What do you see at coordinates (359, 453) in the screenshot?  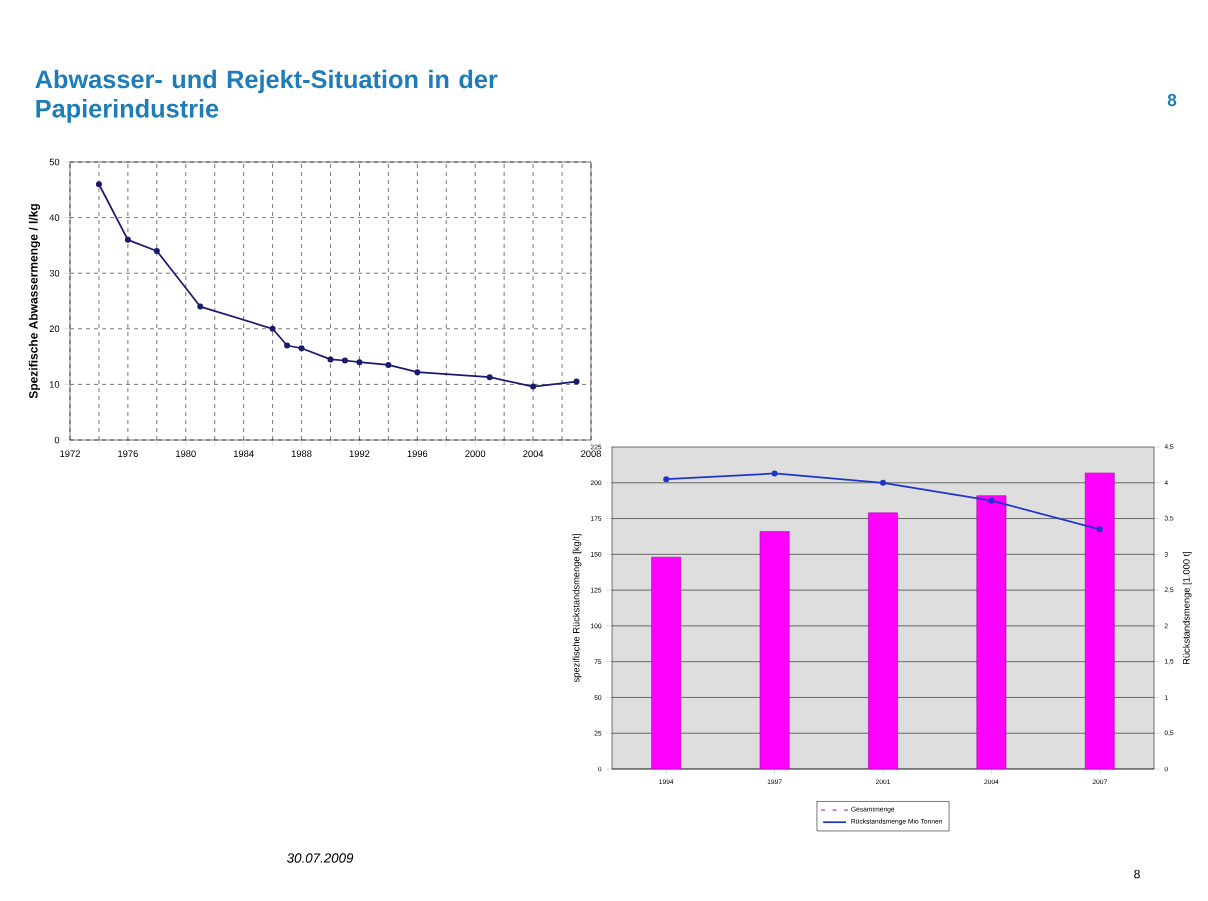 I see `x-tick-label: 1992` at bounding box center [359, 453].